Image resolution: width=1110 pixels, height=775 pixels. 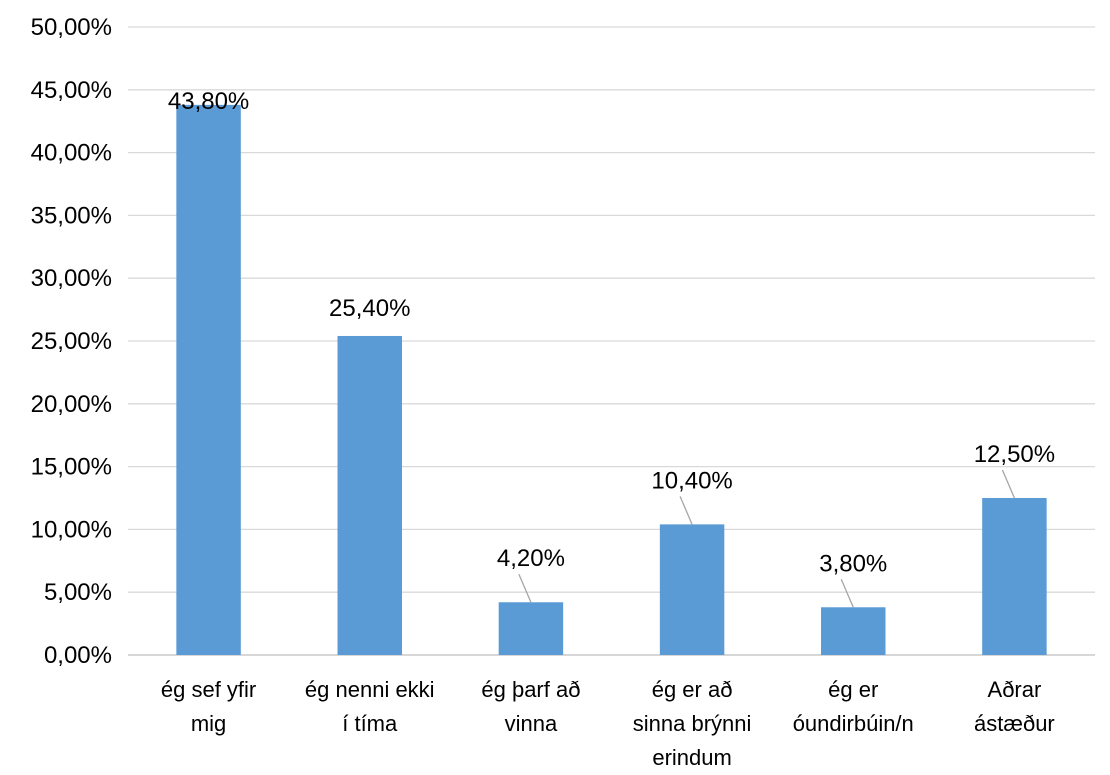 What do you see at coordinates (208, 706) in the screenshot?
I see `x-tick-label: ég sef yfir mig` at bounding box center [208, 706].